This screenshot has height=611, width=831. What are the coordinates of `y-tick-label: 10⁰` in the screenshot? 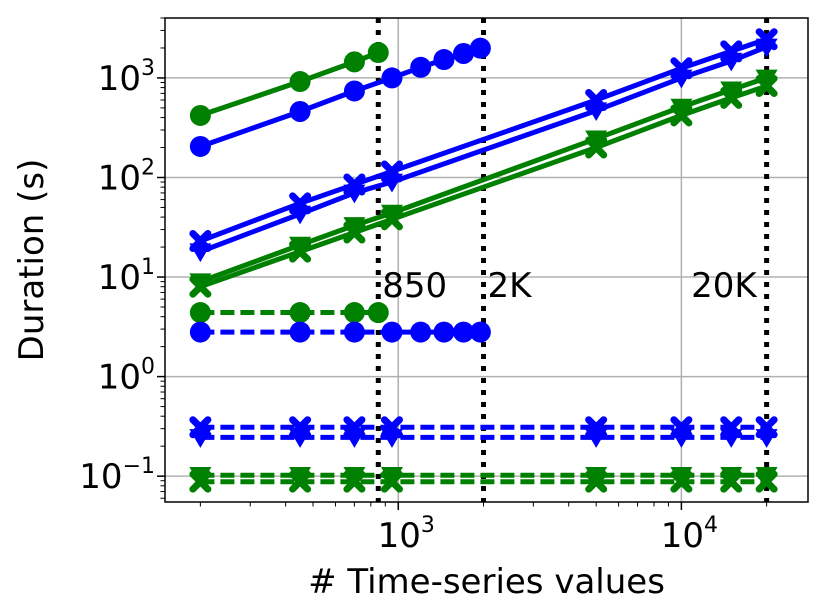 It's located at (126, 376).